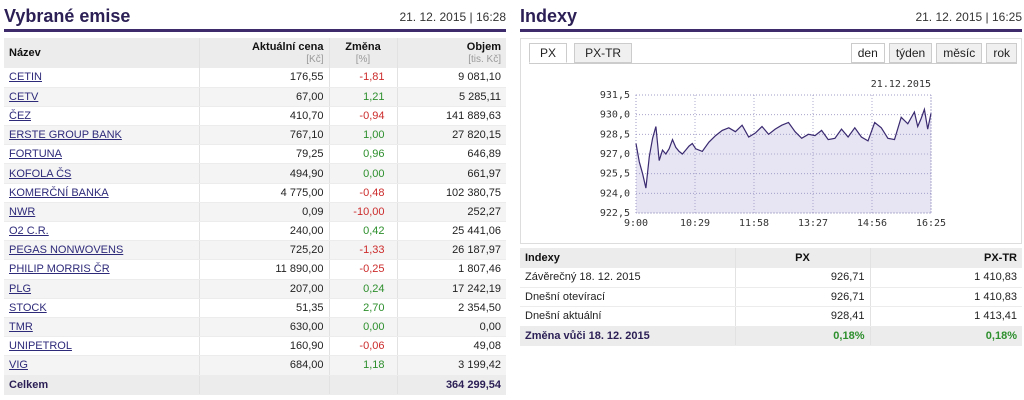  Describe the element at coordinates (102, 231) in the screenshot. I see `stock-name-cell: O2 C.R.` at that location.